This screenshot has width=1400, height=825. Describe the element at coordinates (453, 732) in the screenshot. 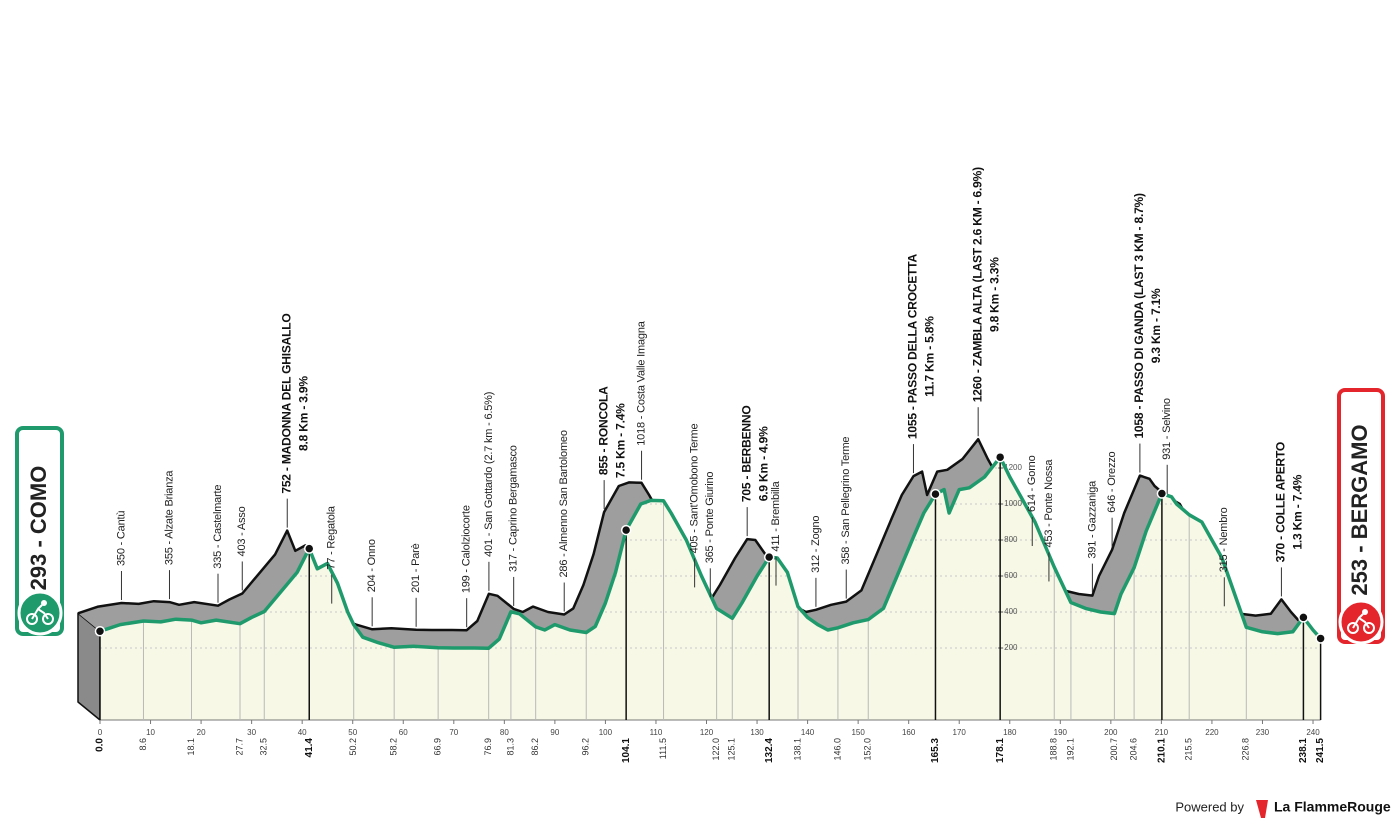

I see `x-tick-label: 70` at that location.